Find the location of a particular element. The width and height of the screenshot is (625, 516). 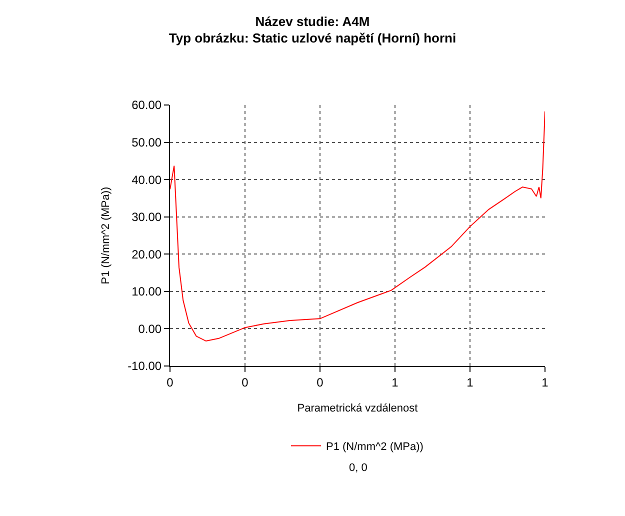

x-axis-title: Parametrická vzdálenost is located at coordinates (357, 408).